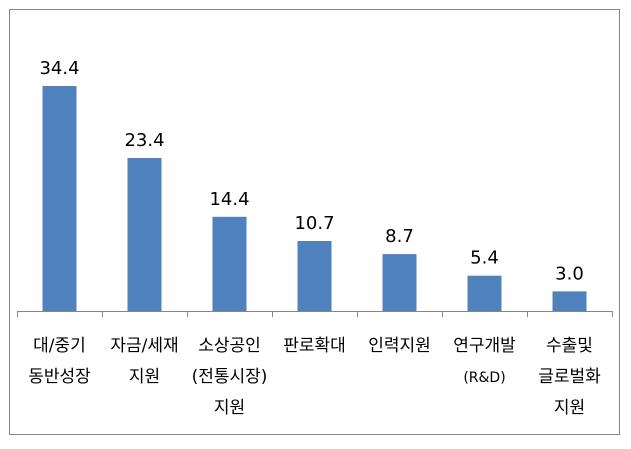 This screenshot has height=449, width=631. Describe the element at coordinates (230, 377) in the screenshot. I see `category-label: (전통시장)` at that location.